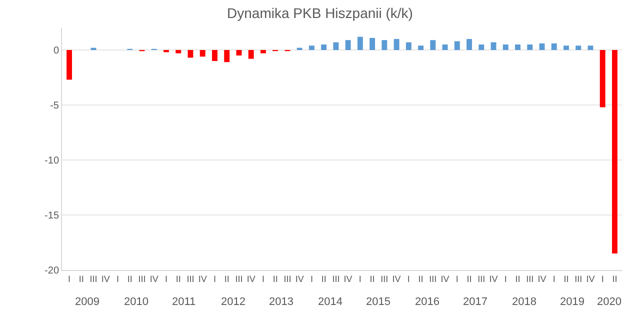 The height and width of the screenshot is (320, 640). Describe the element at coordinates (427, 302) in the screenshot. I see `text: 2016` at that location.